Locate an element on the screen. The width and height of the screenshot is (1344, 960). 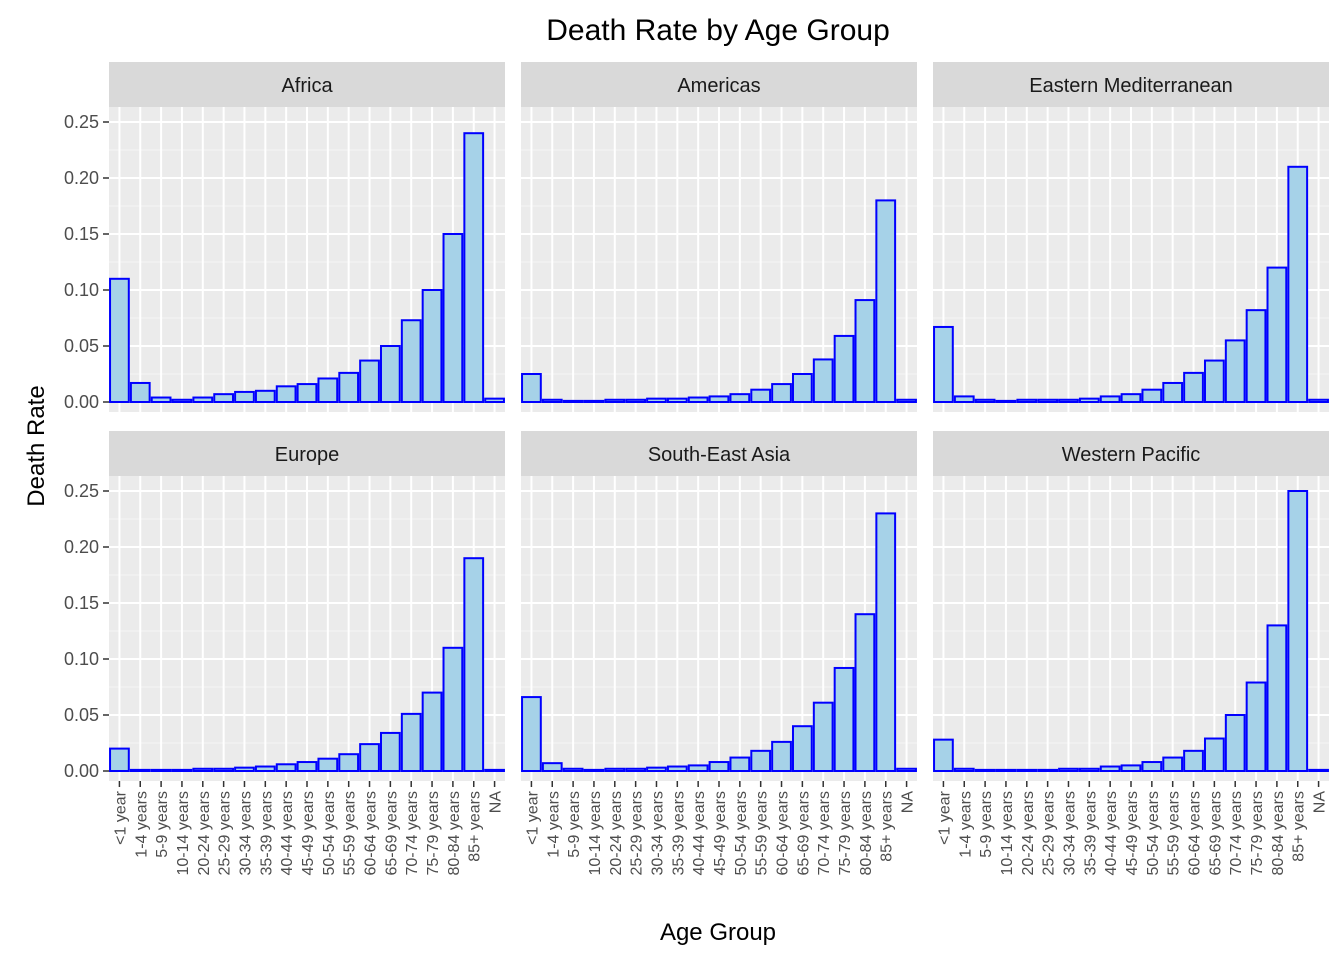
y-tick-label: 0.25 is located at coordinates (81, 491).